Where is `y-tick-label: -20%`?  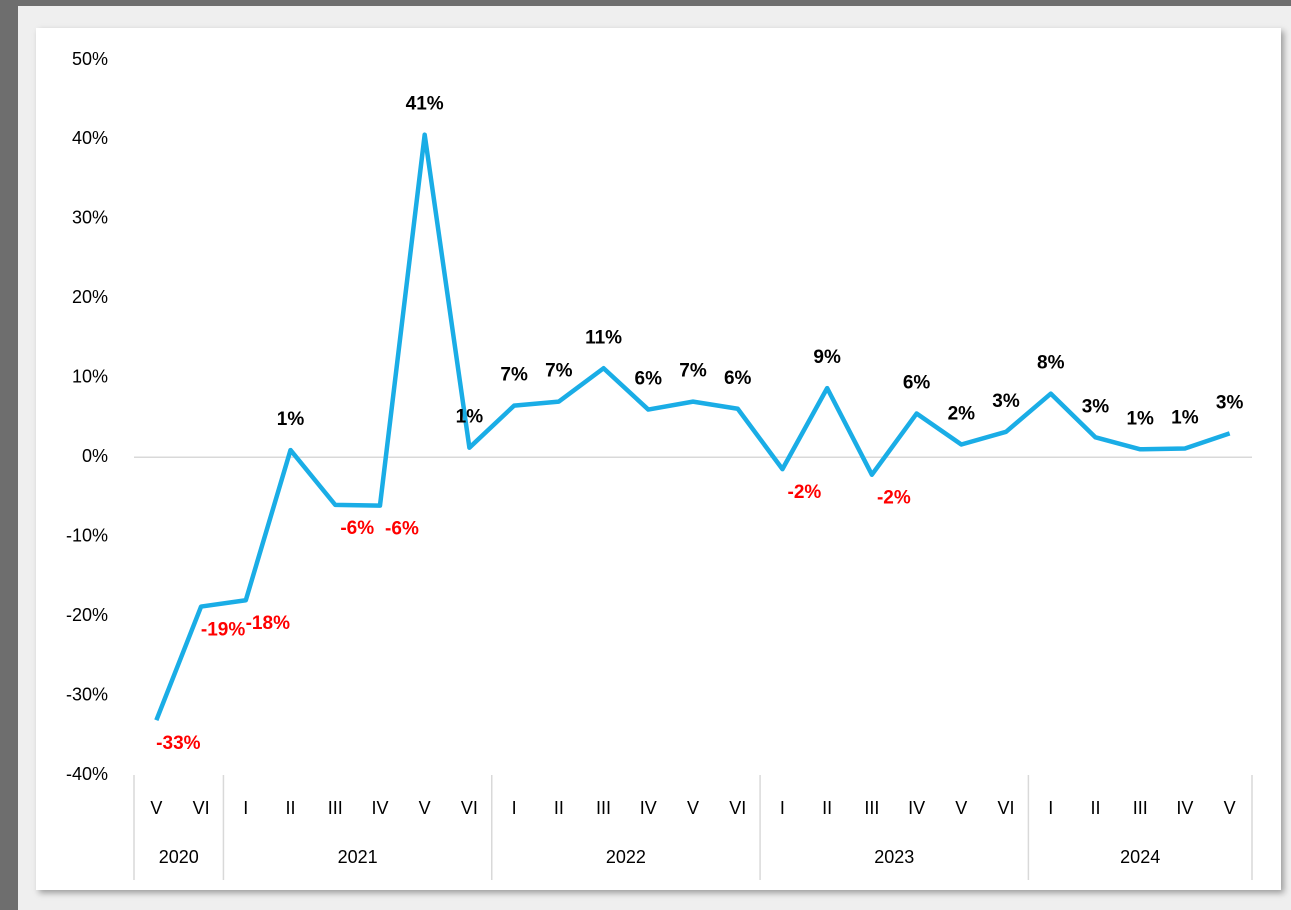 y-tick-label: -20% is located at coordinates (87, 615).